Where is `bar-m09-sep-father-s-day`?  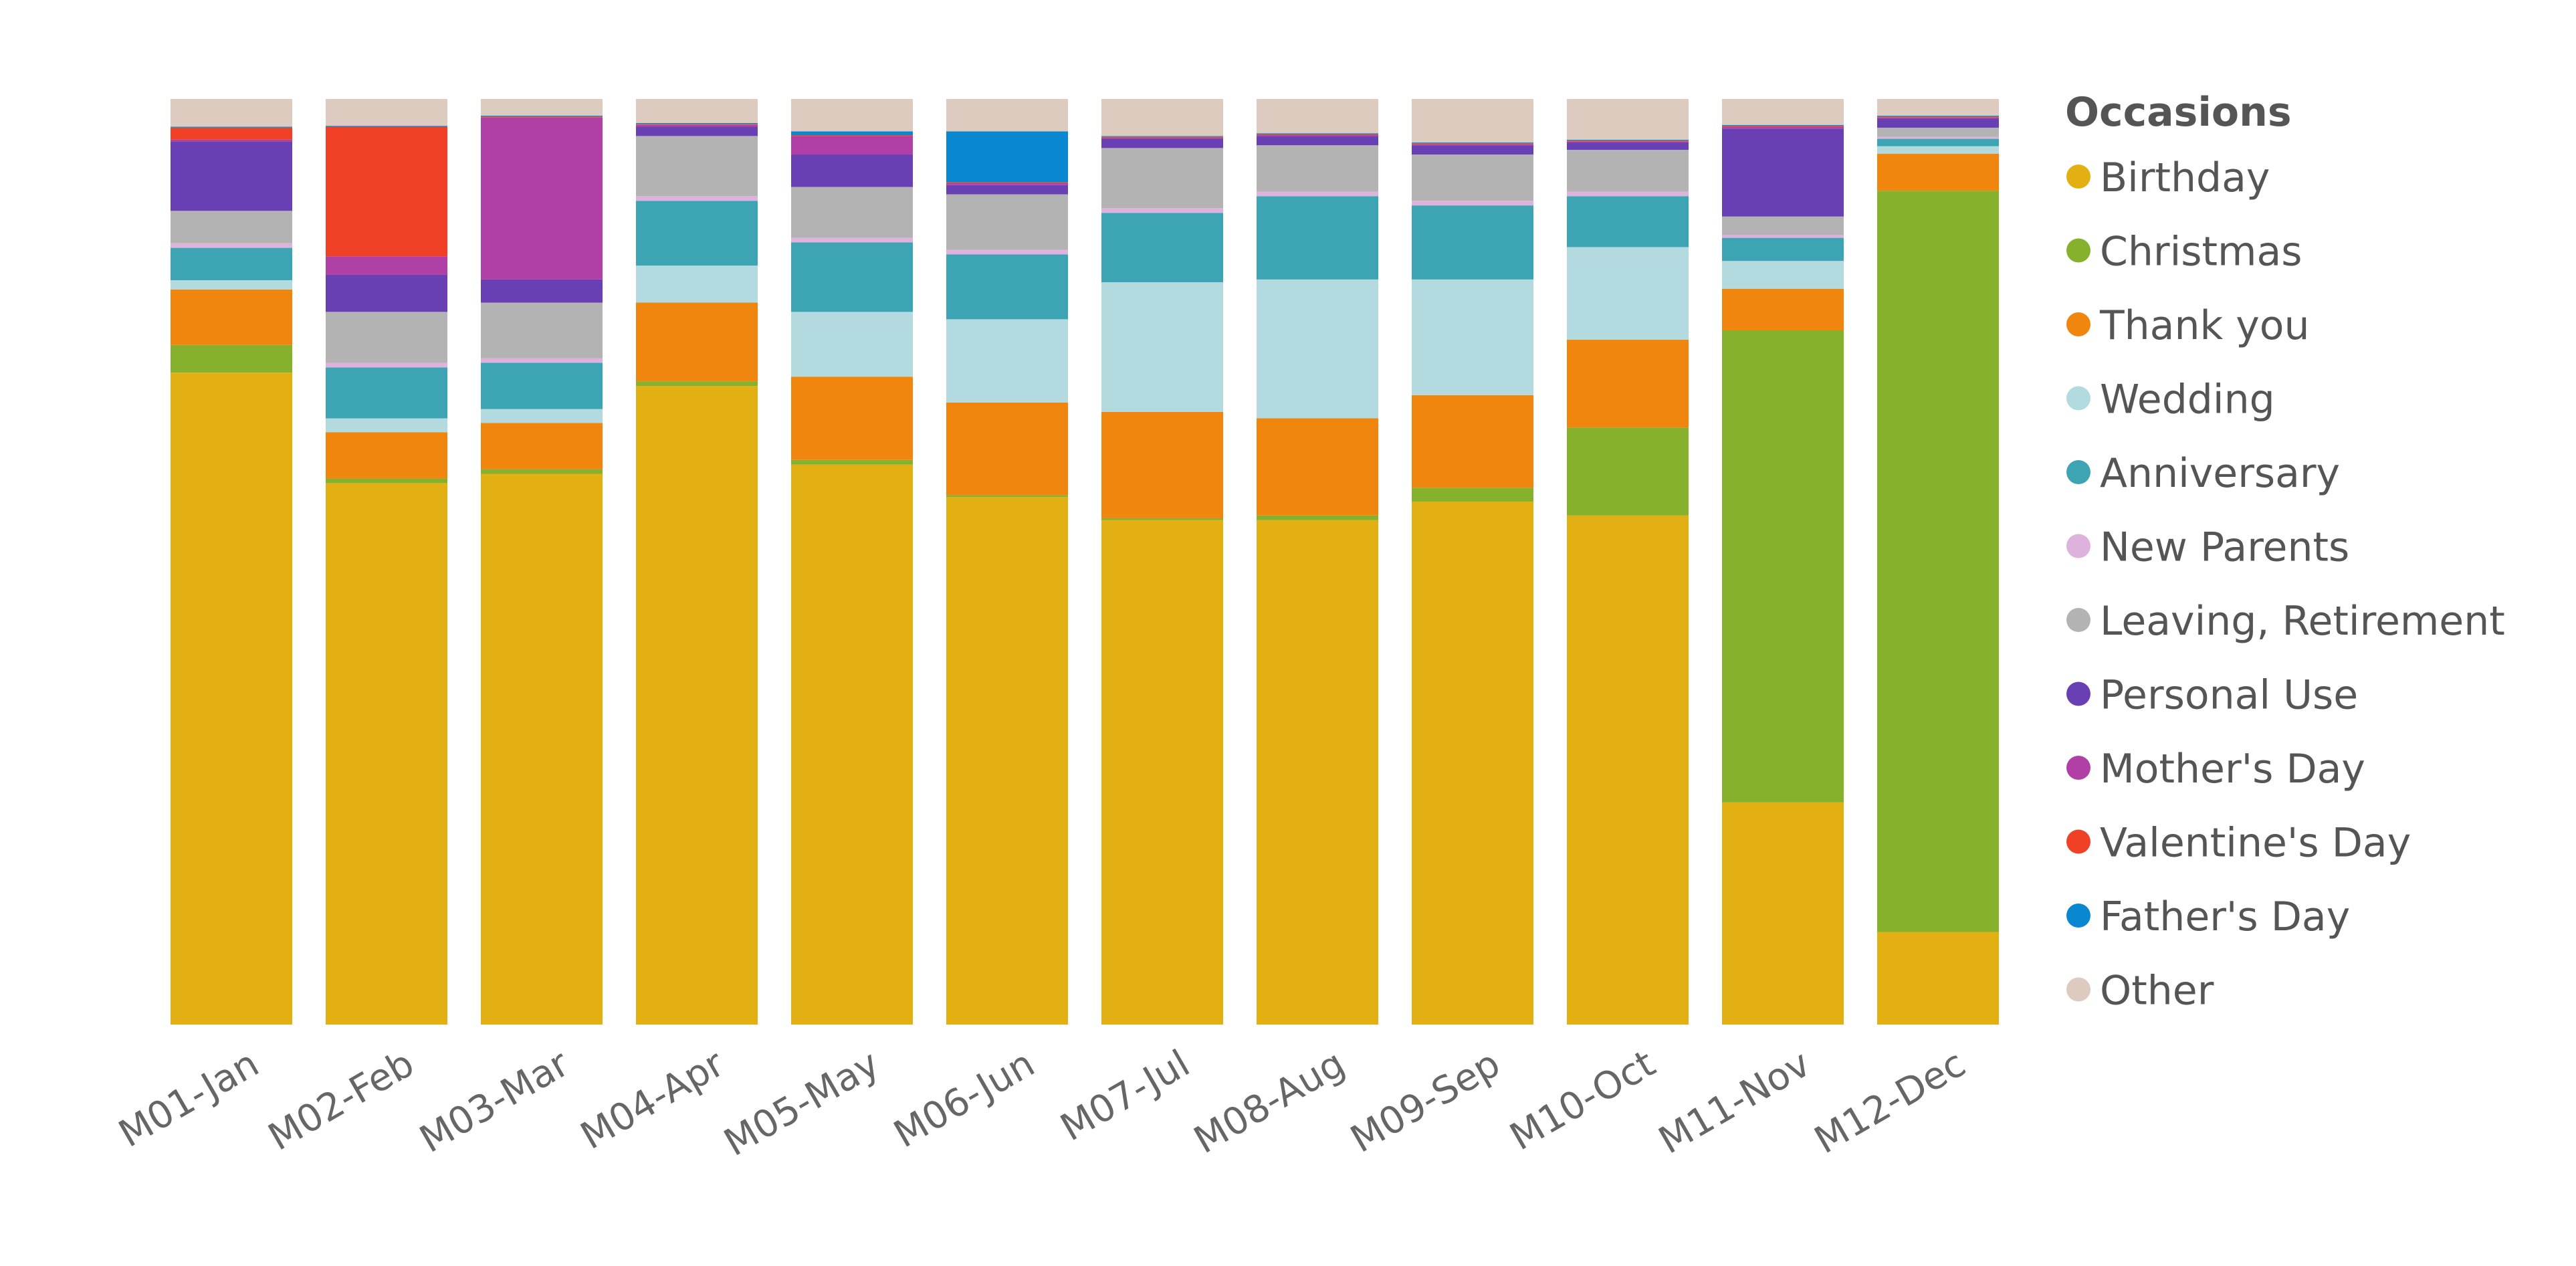
bar-m09-sep-father-s-day is located at coordinates (1472, 143).